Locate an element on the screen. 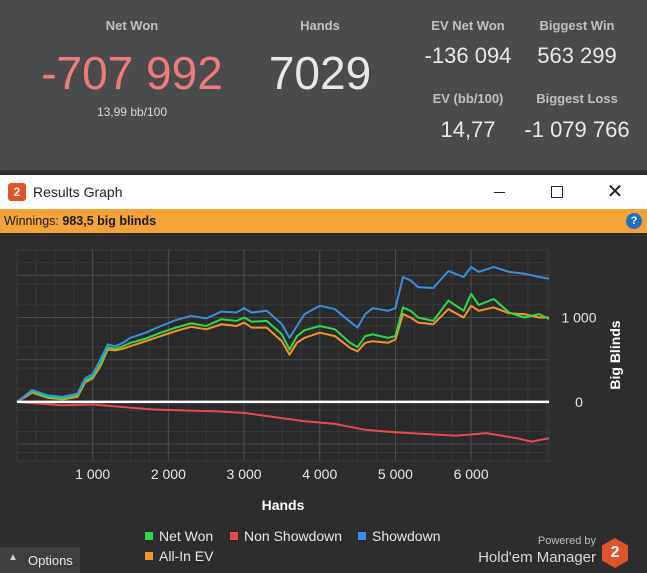 The width and height of the screenshot is (647, 573). legend-item-showdown: Showdown is located at coordinates (399, 536).